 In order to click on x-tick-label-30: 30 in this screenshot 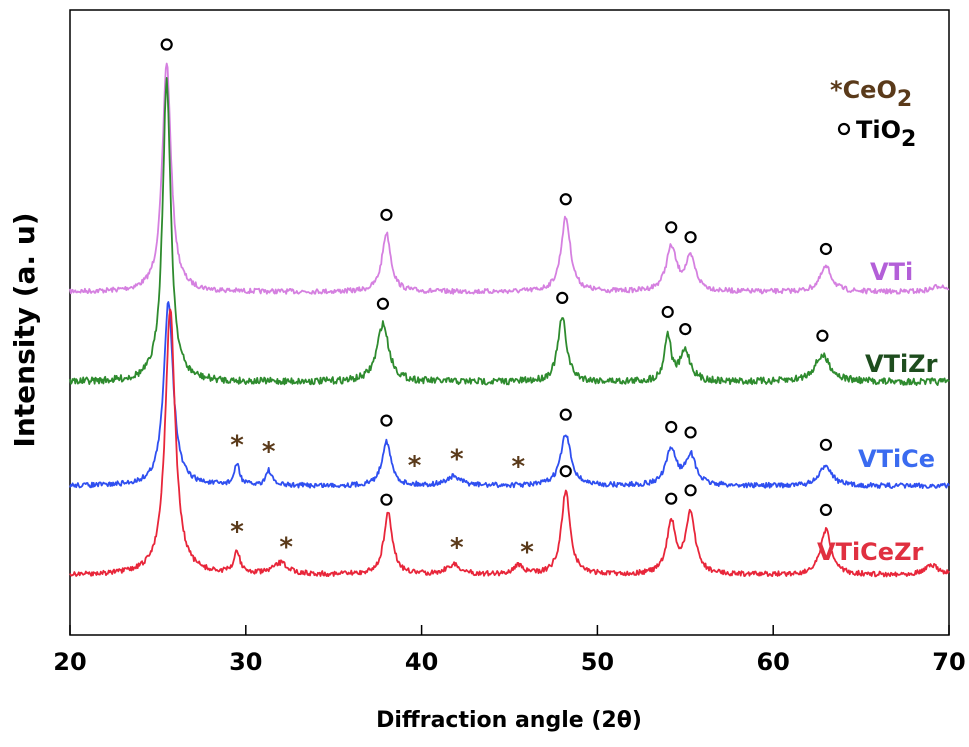, I will do `click(245, 662)`.